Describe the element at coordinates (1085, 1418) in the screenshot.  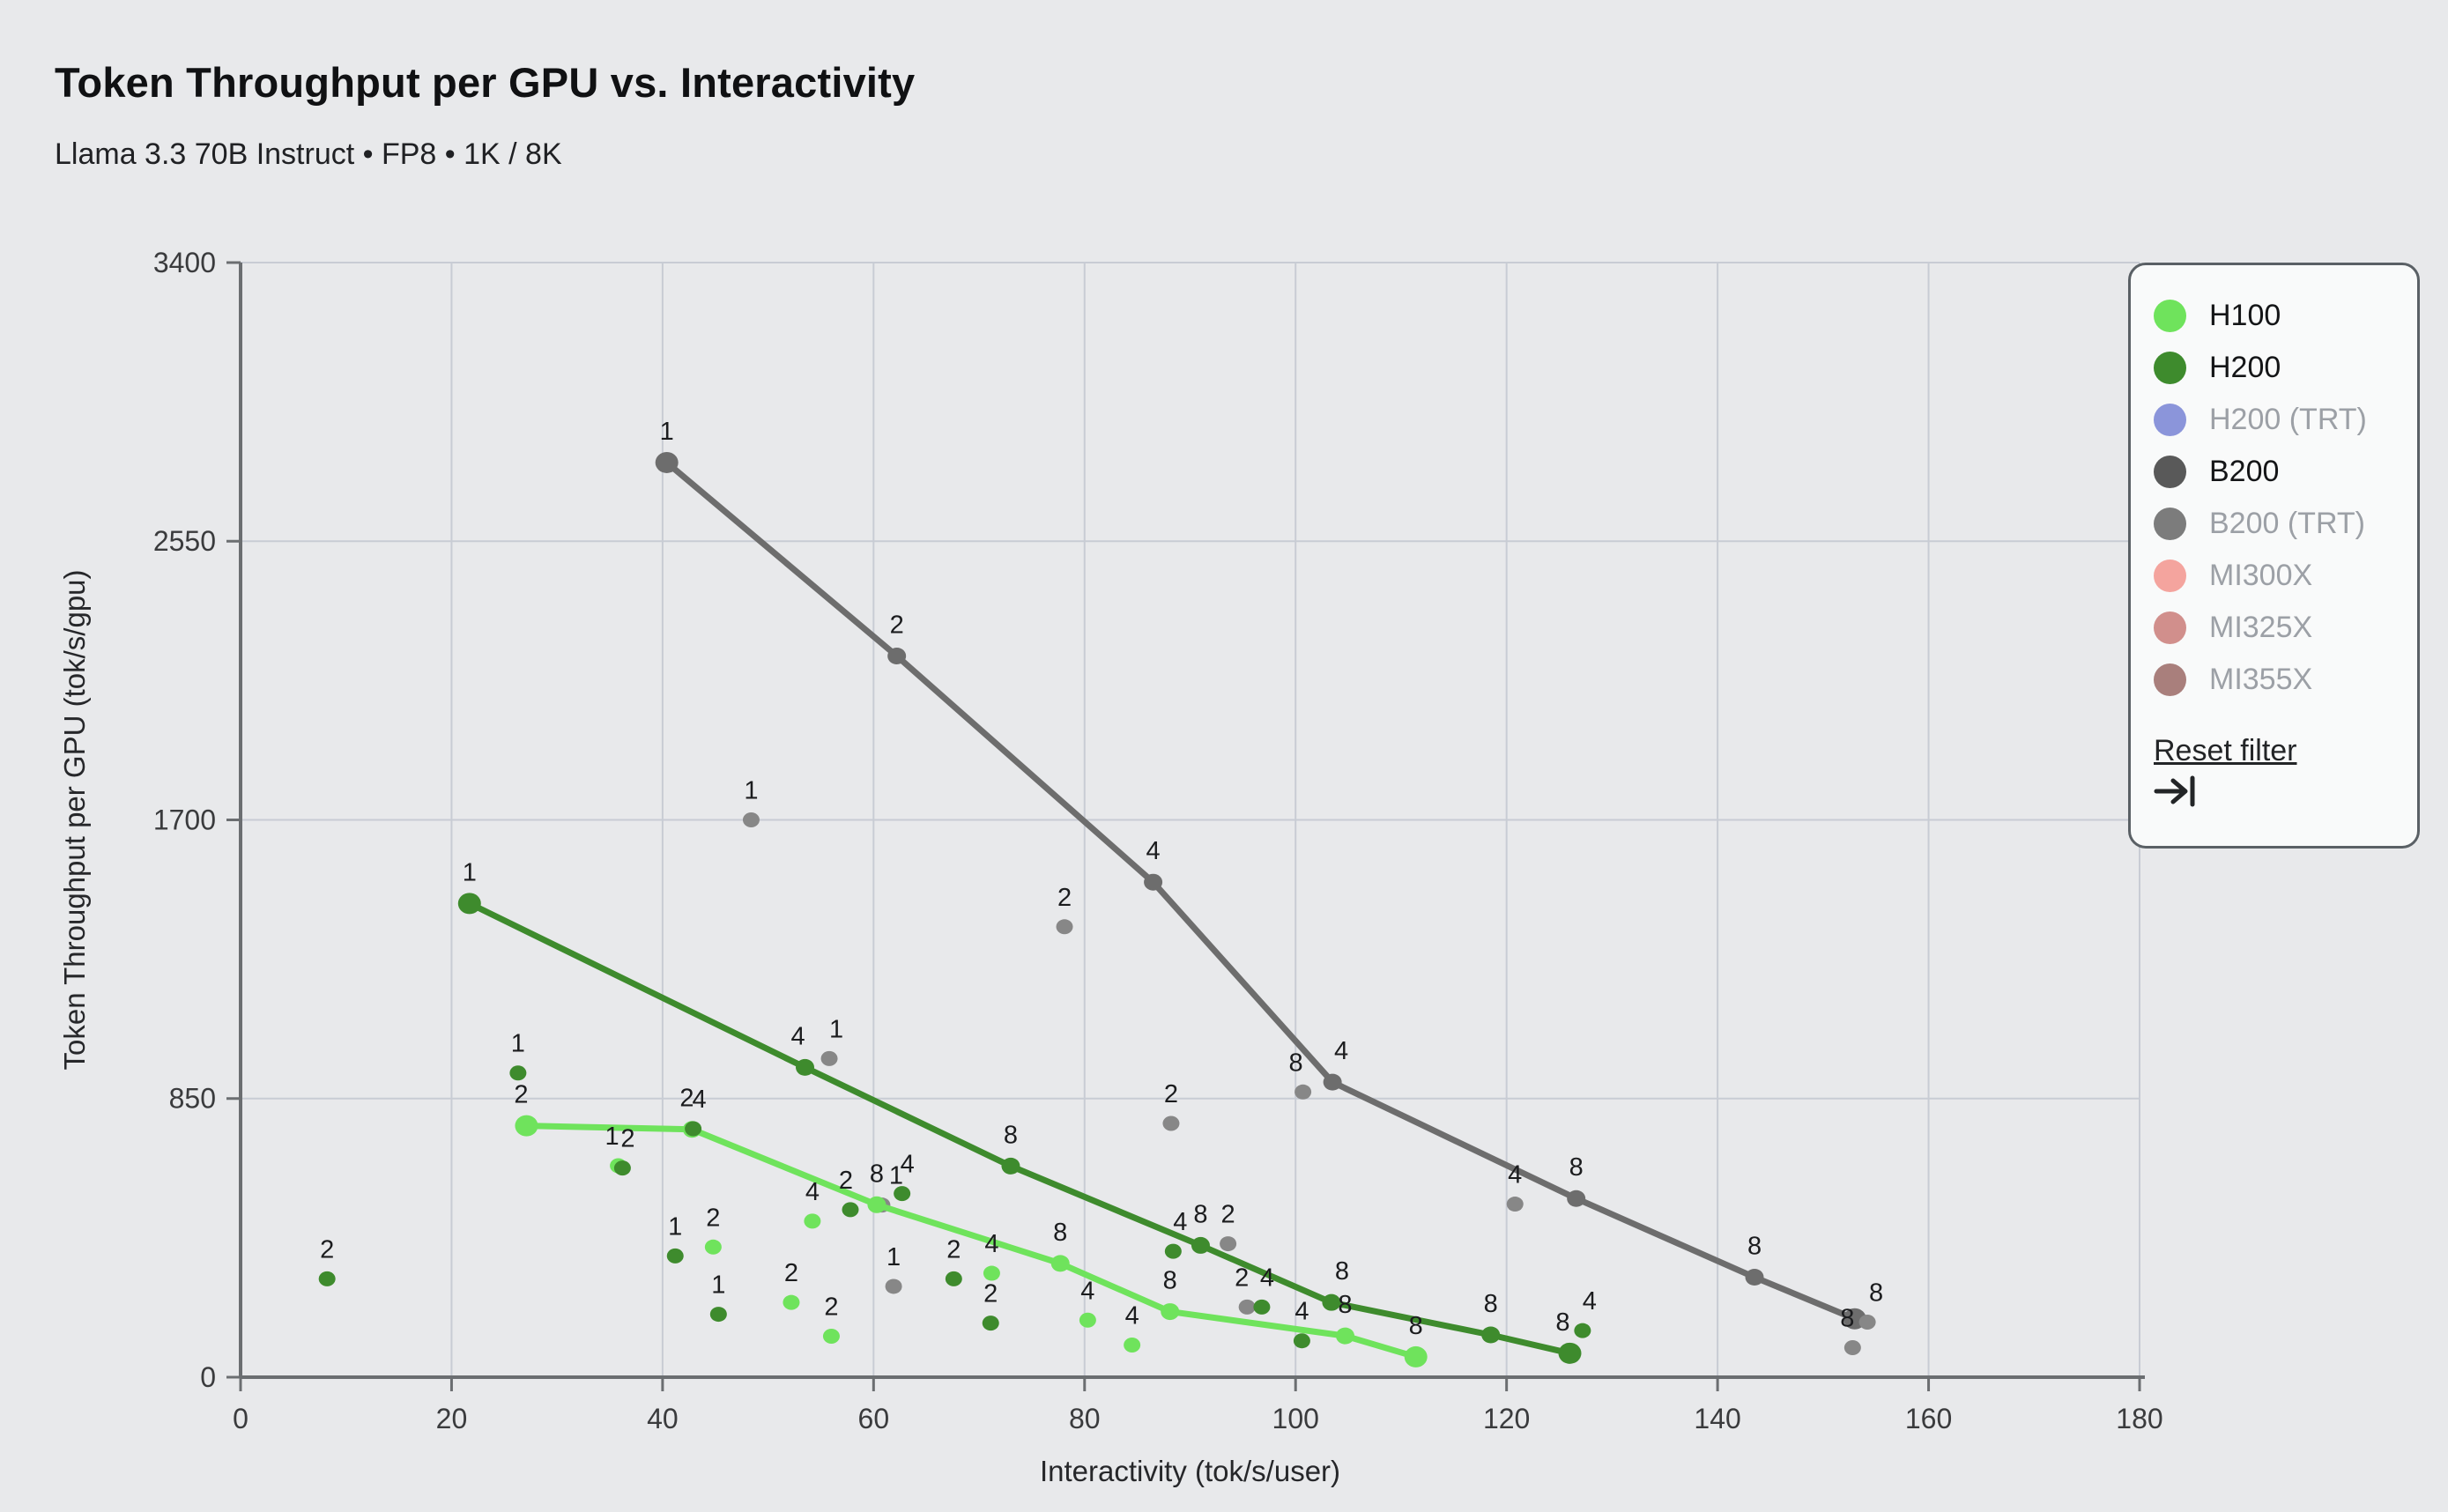
I see `x-tick-label: 80` at that location.